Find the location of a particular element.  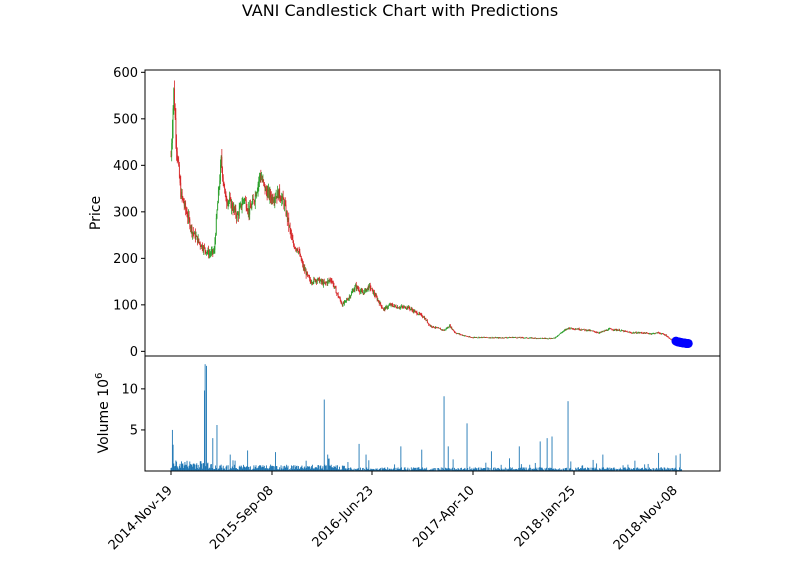

x-tick-label: 2015-Sep-08 is located at coordinates (242, 518).